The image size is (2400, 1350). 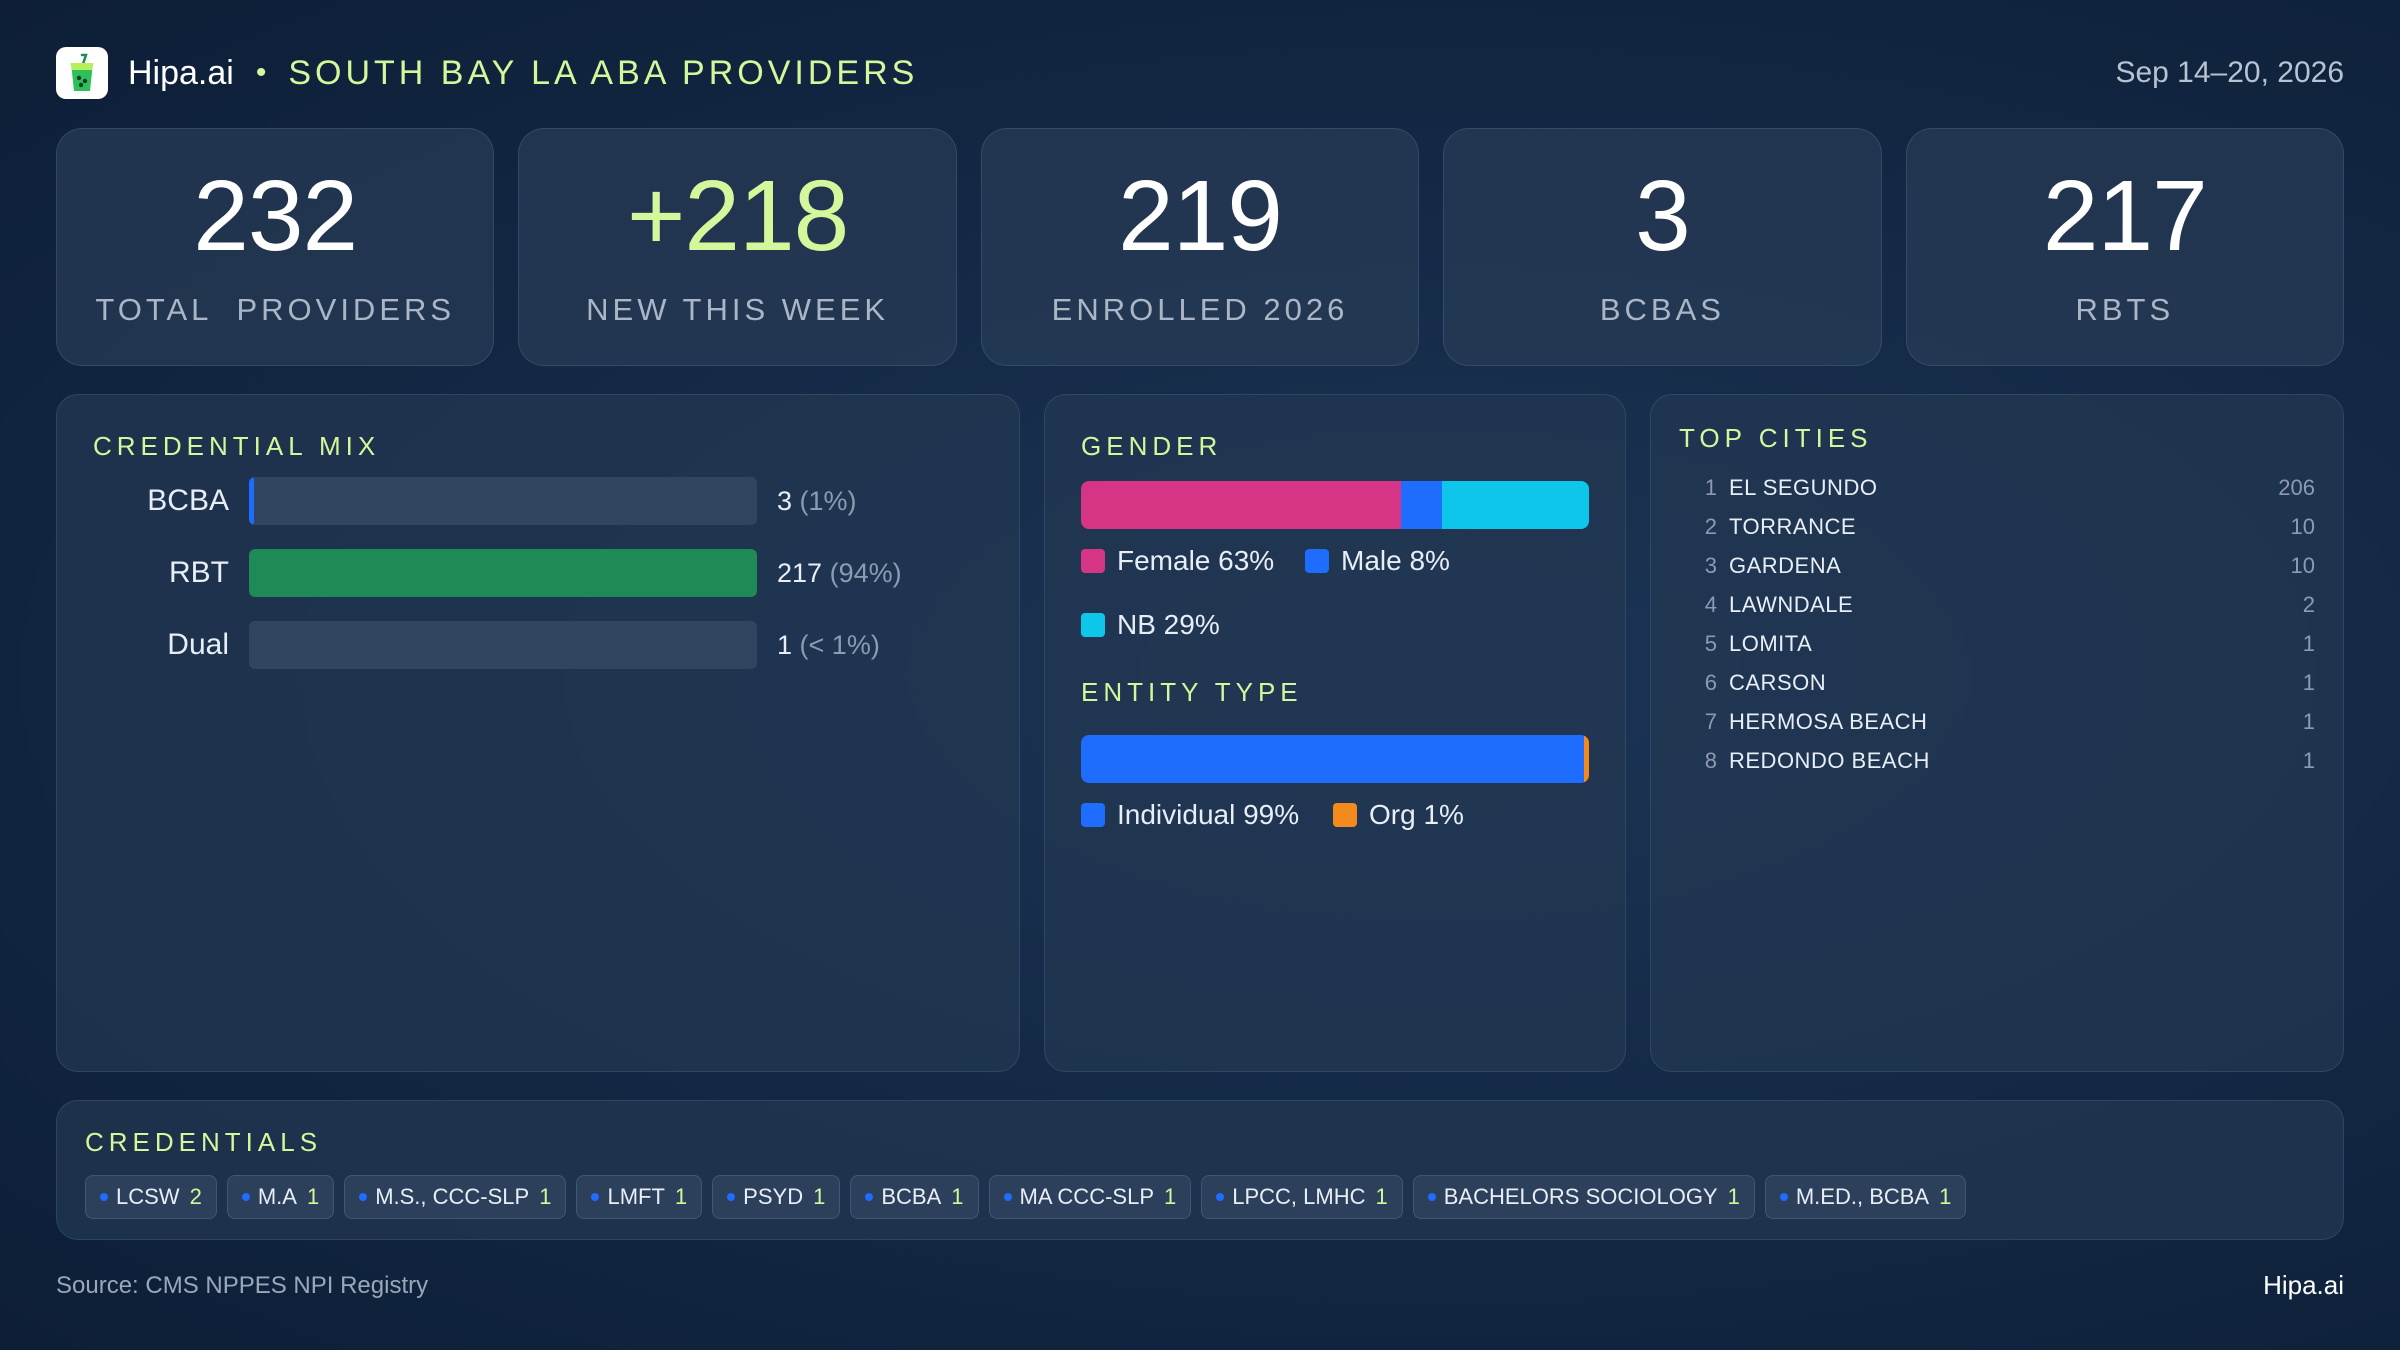 I want to click on drink-cup-icon, so click(x=82, y=73).